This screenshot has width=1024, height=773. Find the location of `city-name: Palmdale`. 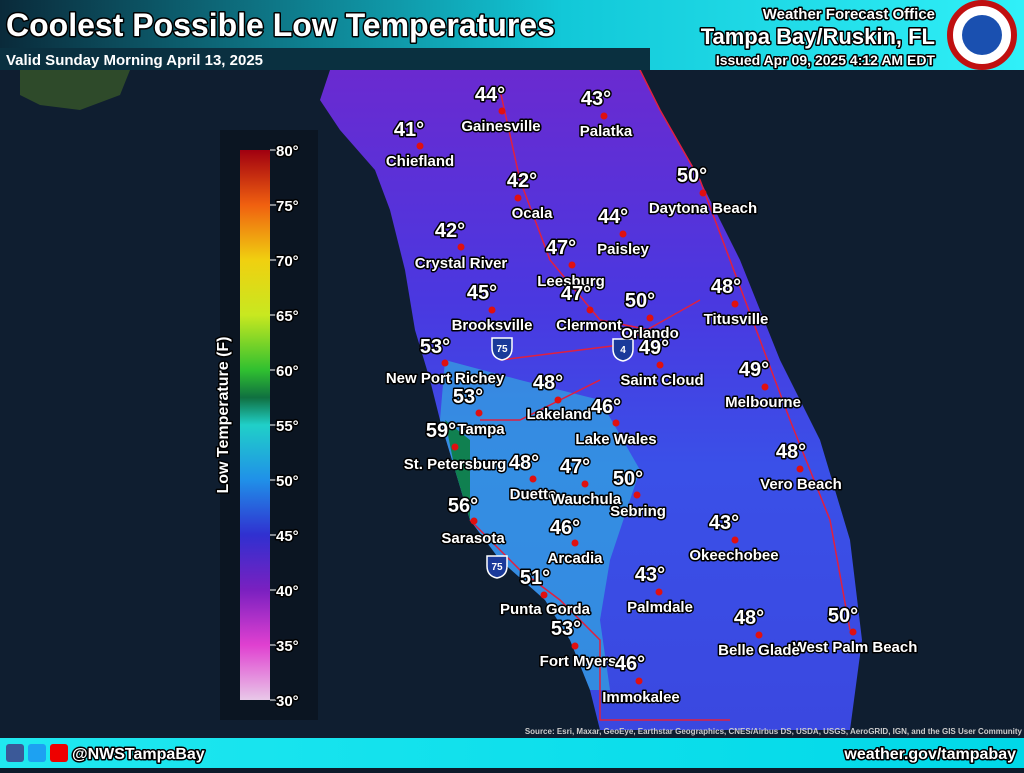

city-name: Palmdale is located at coordinates (660, 607).